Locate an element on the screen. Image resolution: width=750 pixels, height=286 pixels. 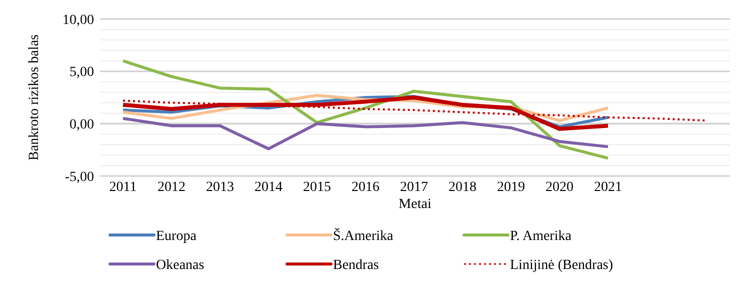
x-tick-label: 2015 is located at coordinates (317, 187).